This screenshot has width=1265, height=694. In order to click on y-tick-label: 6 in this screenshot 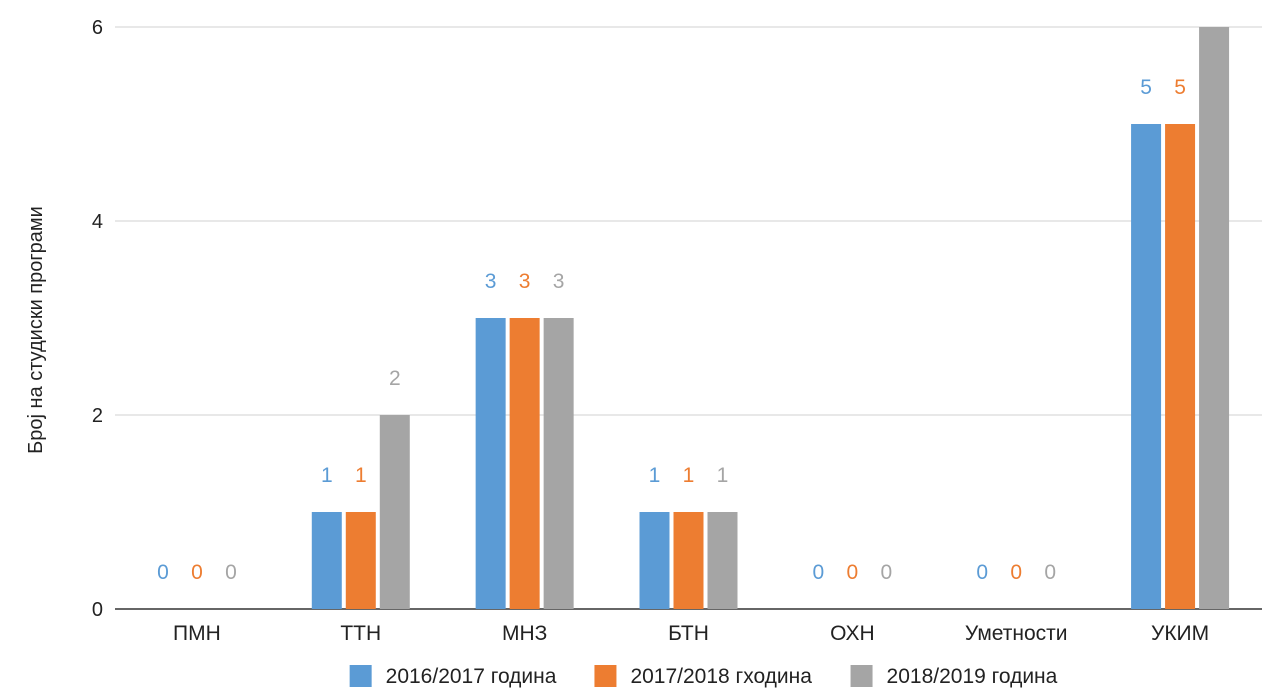, I will do `click(97, 28)`.